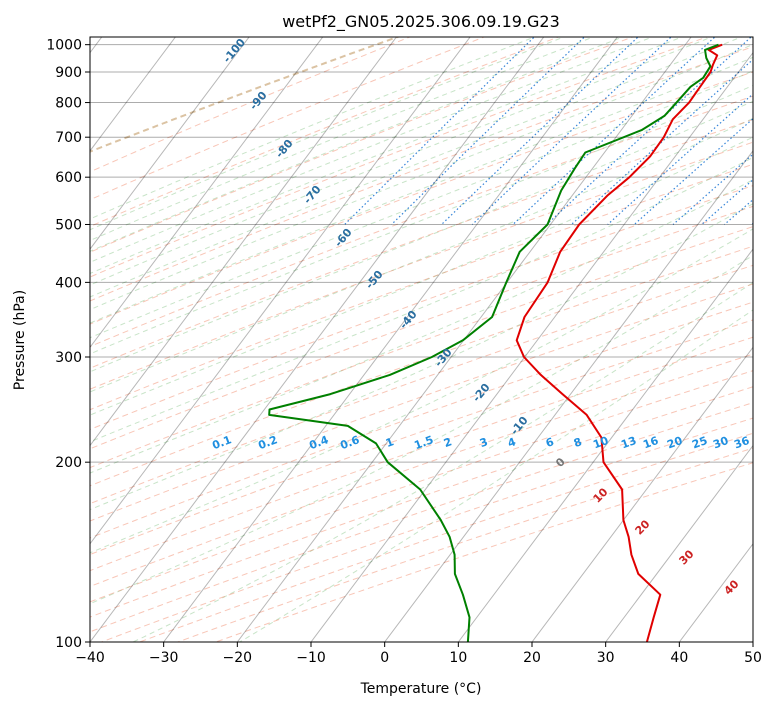  Describe the element at coordinates (390, 442) in the screenshot. I see `mixing-ratio-label: 1` at that location.